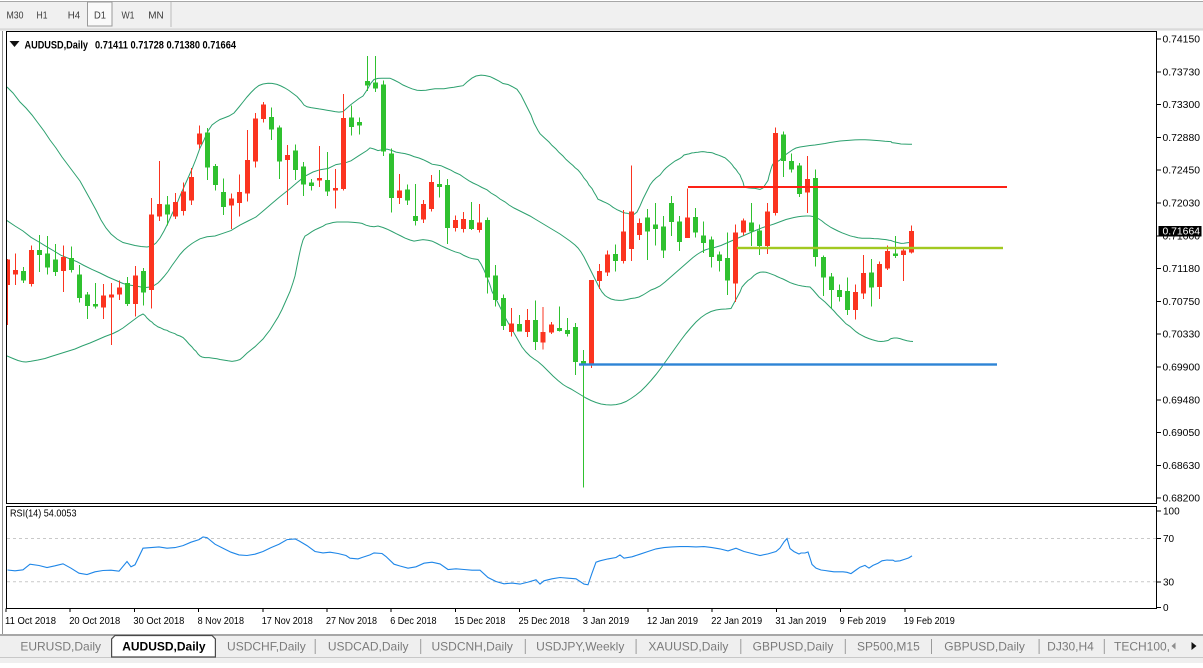 The image size is (1203, 668). Describe the element at coordinates (166, 46) in the screenshot. I see `svg-text:0.71411 0.71728 0.71380 0.7166: 0.71411 0.71728 0.71380 0.71664` at that location.